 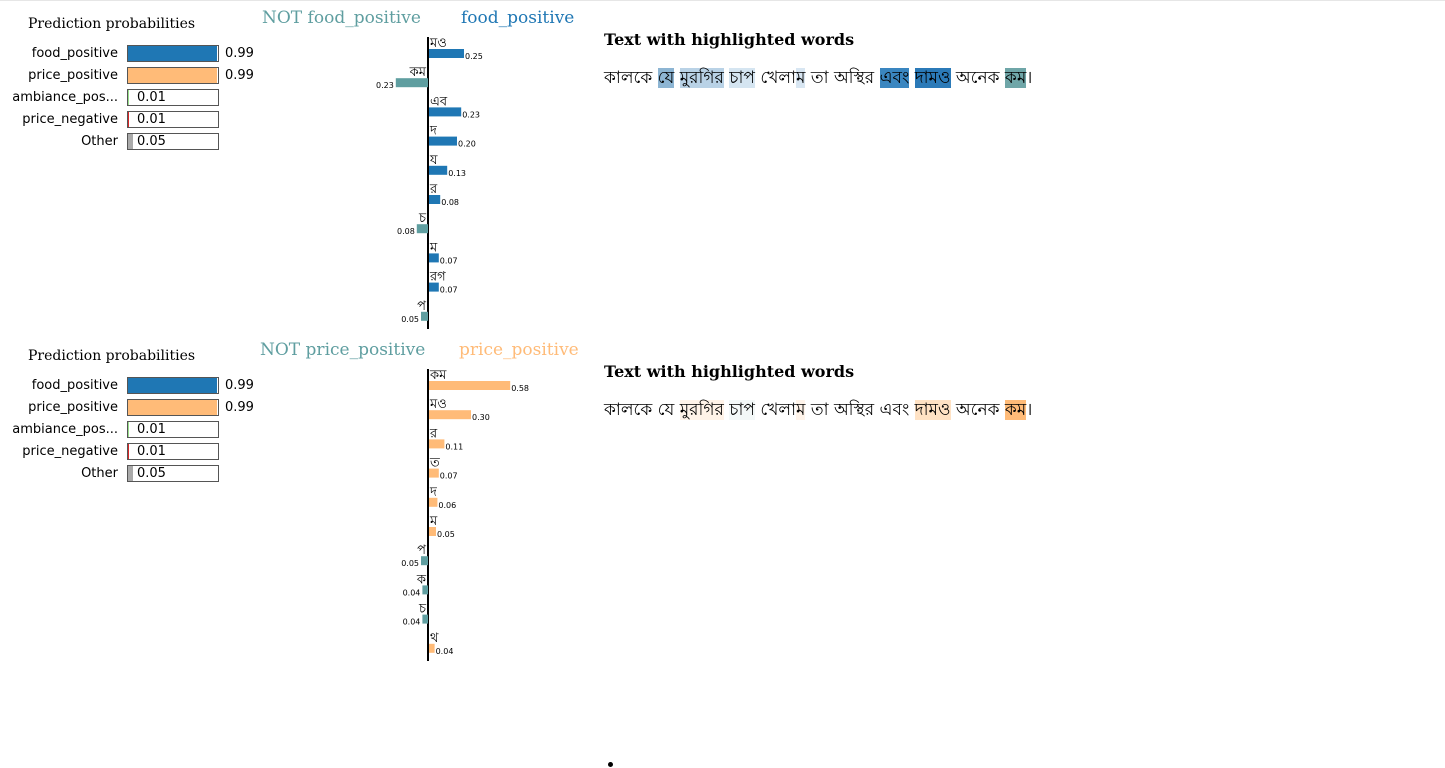 I want to click on feature-value-label: 0.20, so click(x=467, y=144).